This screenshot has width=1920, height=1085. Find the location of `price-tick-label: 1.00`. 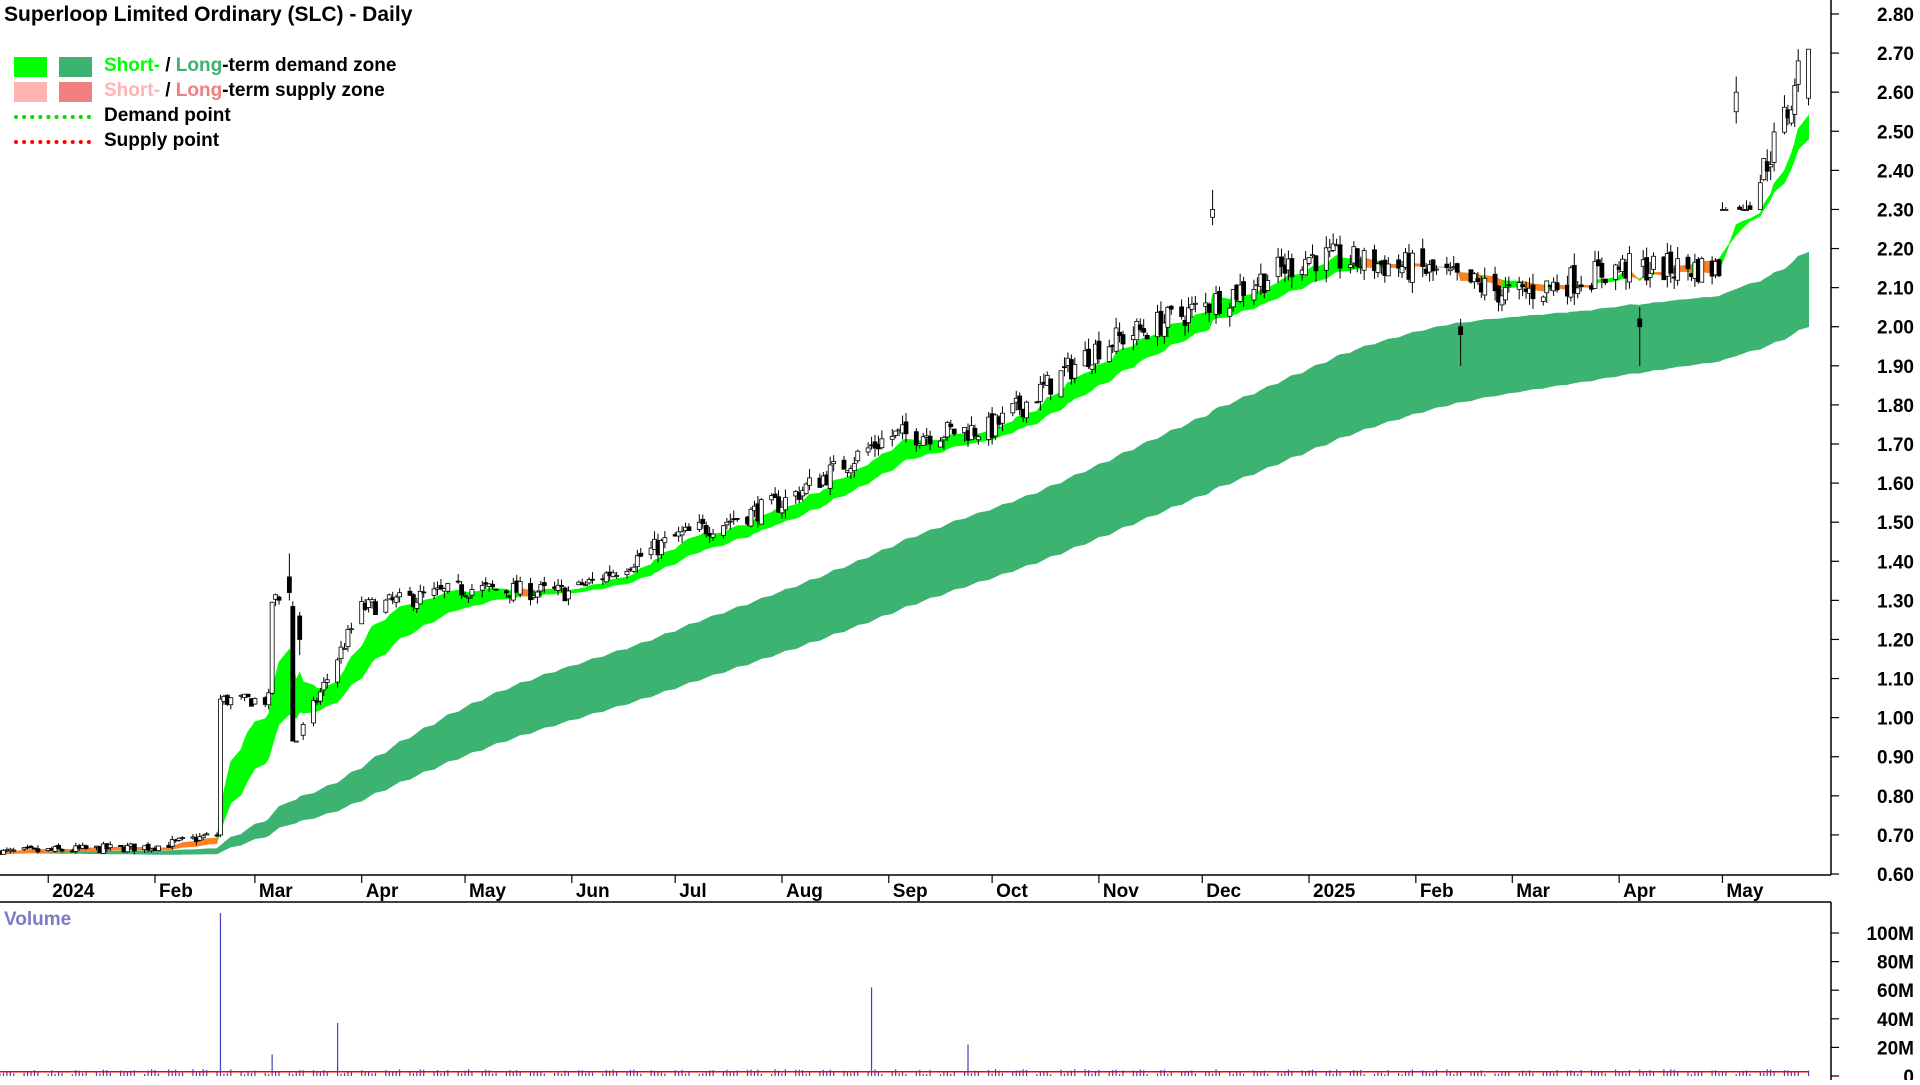

price-tick-label: 1.00 is located at coordinates (1895, 719).